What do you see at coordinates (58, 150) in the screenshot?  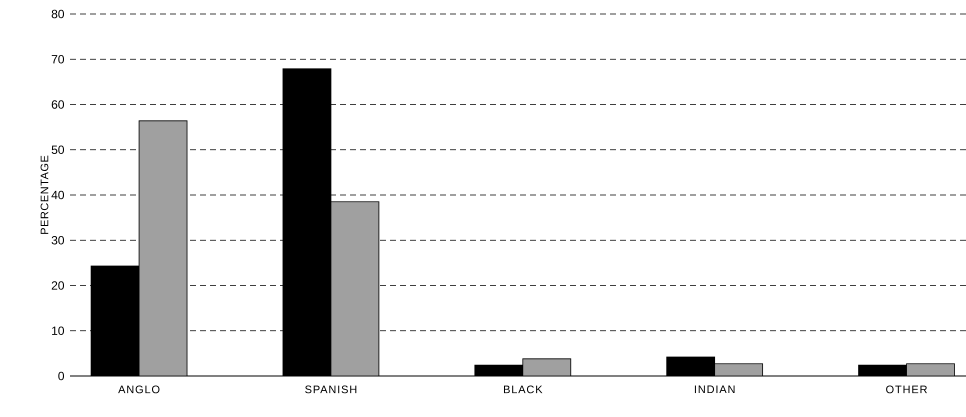 I see `y-tick-label: 50` at bounding box center [58, 150].